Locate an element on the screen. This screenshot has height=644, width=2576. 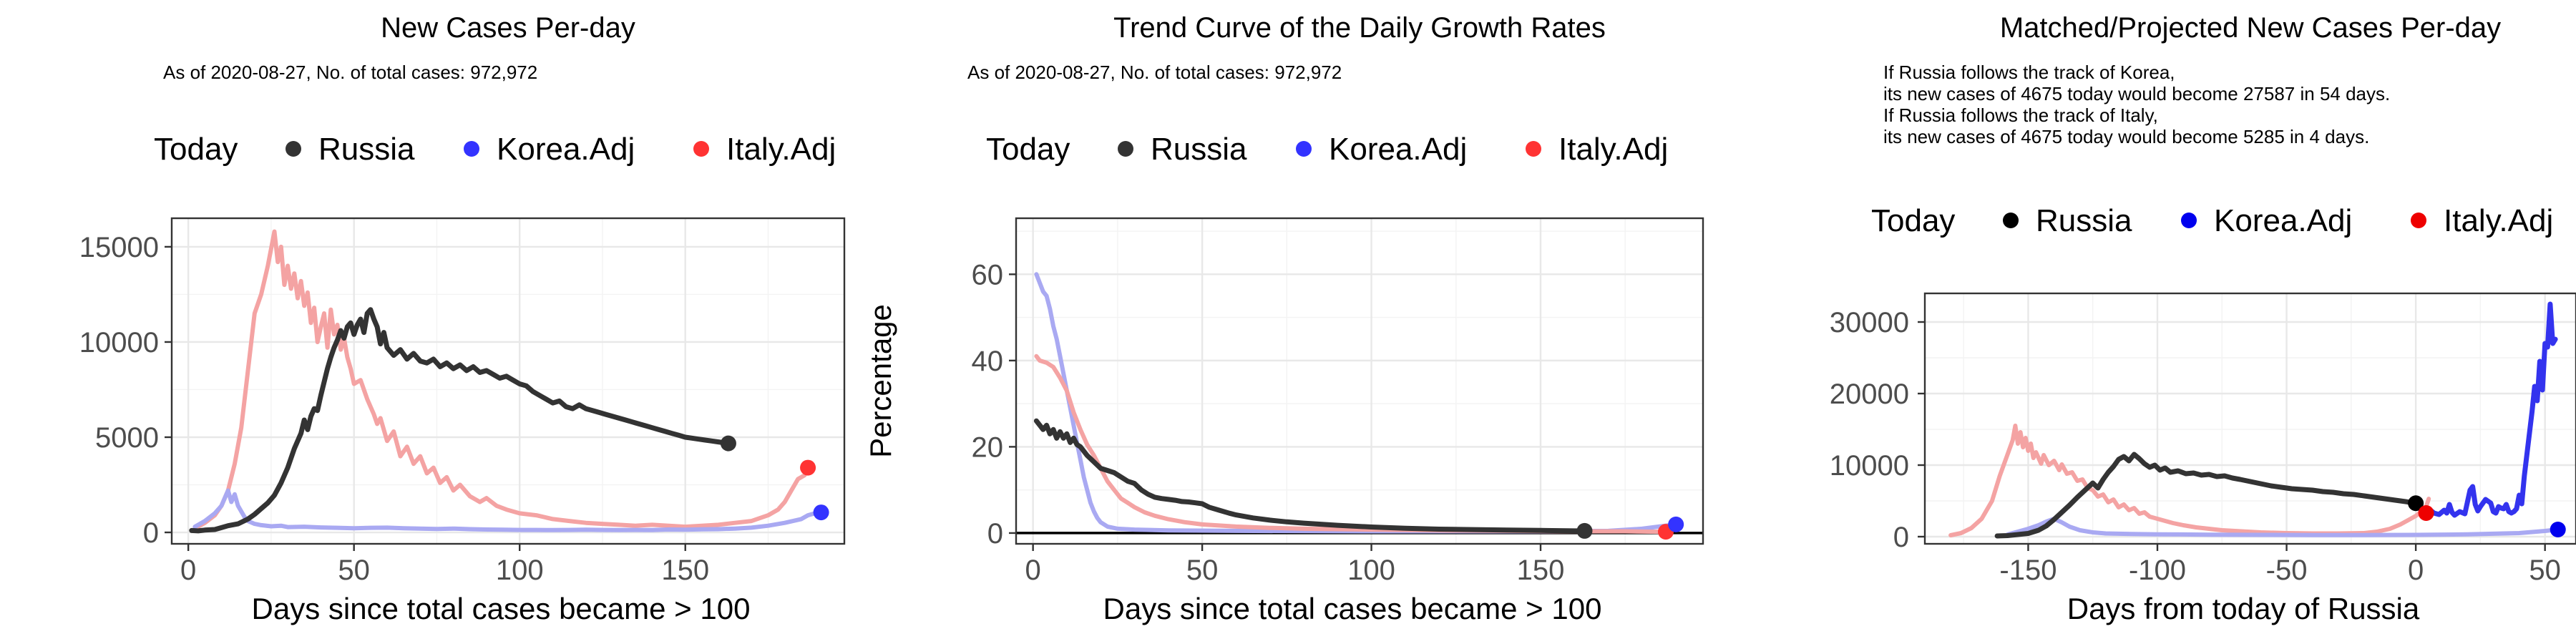
x-tick-label: -150 is located at coordinates (2028, 570).